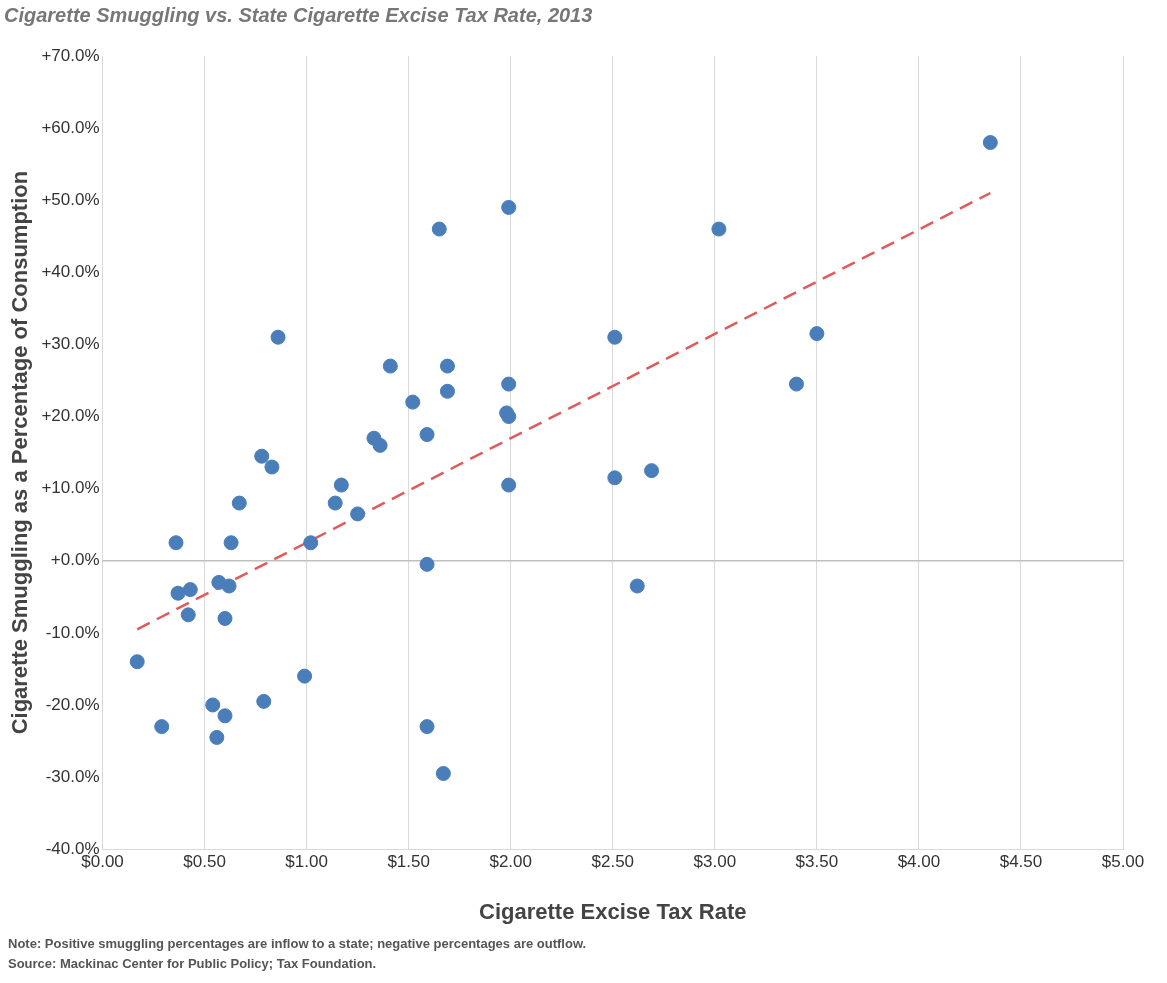  Describe the element at coordinates (817, 862) in the screenshot. I see `x-tick-label: $3.50` at that location.